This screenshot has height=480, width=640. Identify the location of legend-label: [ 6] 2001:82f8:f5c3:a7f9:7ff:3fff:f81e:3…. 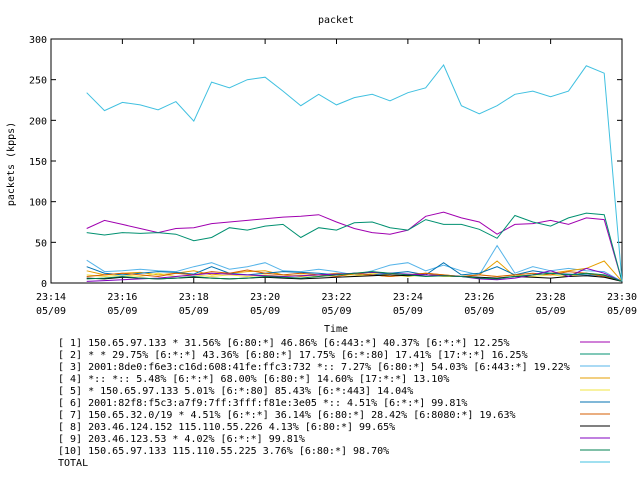
(262, 403).